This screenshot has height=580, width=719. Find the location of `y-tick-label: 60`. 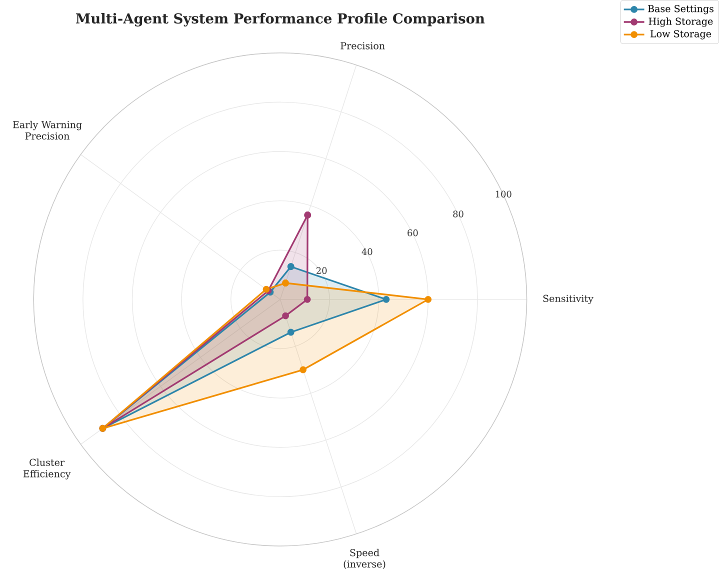

y-tick-label: 60 is located at coordinates (413, 233).